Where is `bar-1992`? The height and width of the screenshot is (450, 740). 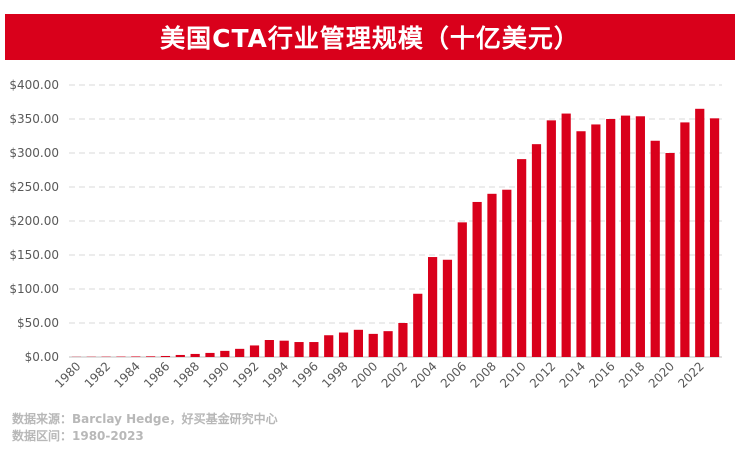 bar-1992 is located at coordinates (254, 351).